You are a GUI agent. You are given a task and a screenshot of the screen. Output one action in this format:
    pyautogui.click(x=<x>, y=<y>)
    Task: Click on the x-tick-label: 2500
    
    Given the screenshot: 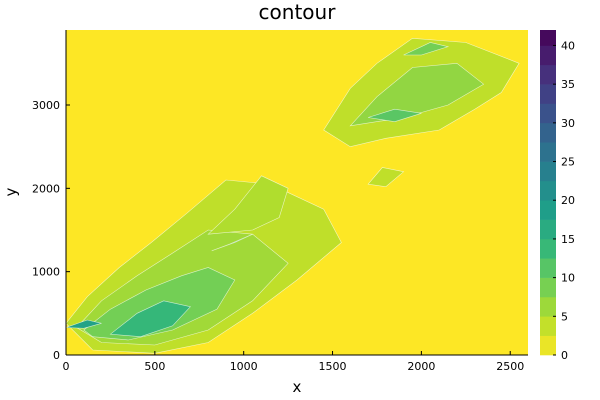 What is the action you would take?
    pyautogui.click(x=510, y=366)
    